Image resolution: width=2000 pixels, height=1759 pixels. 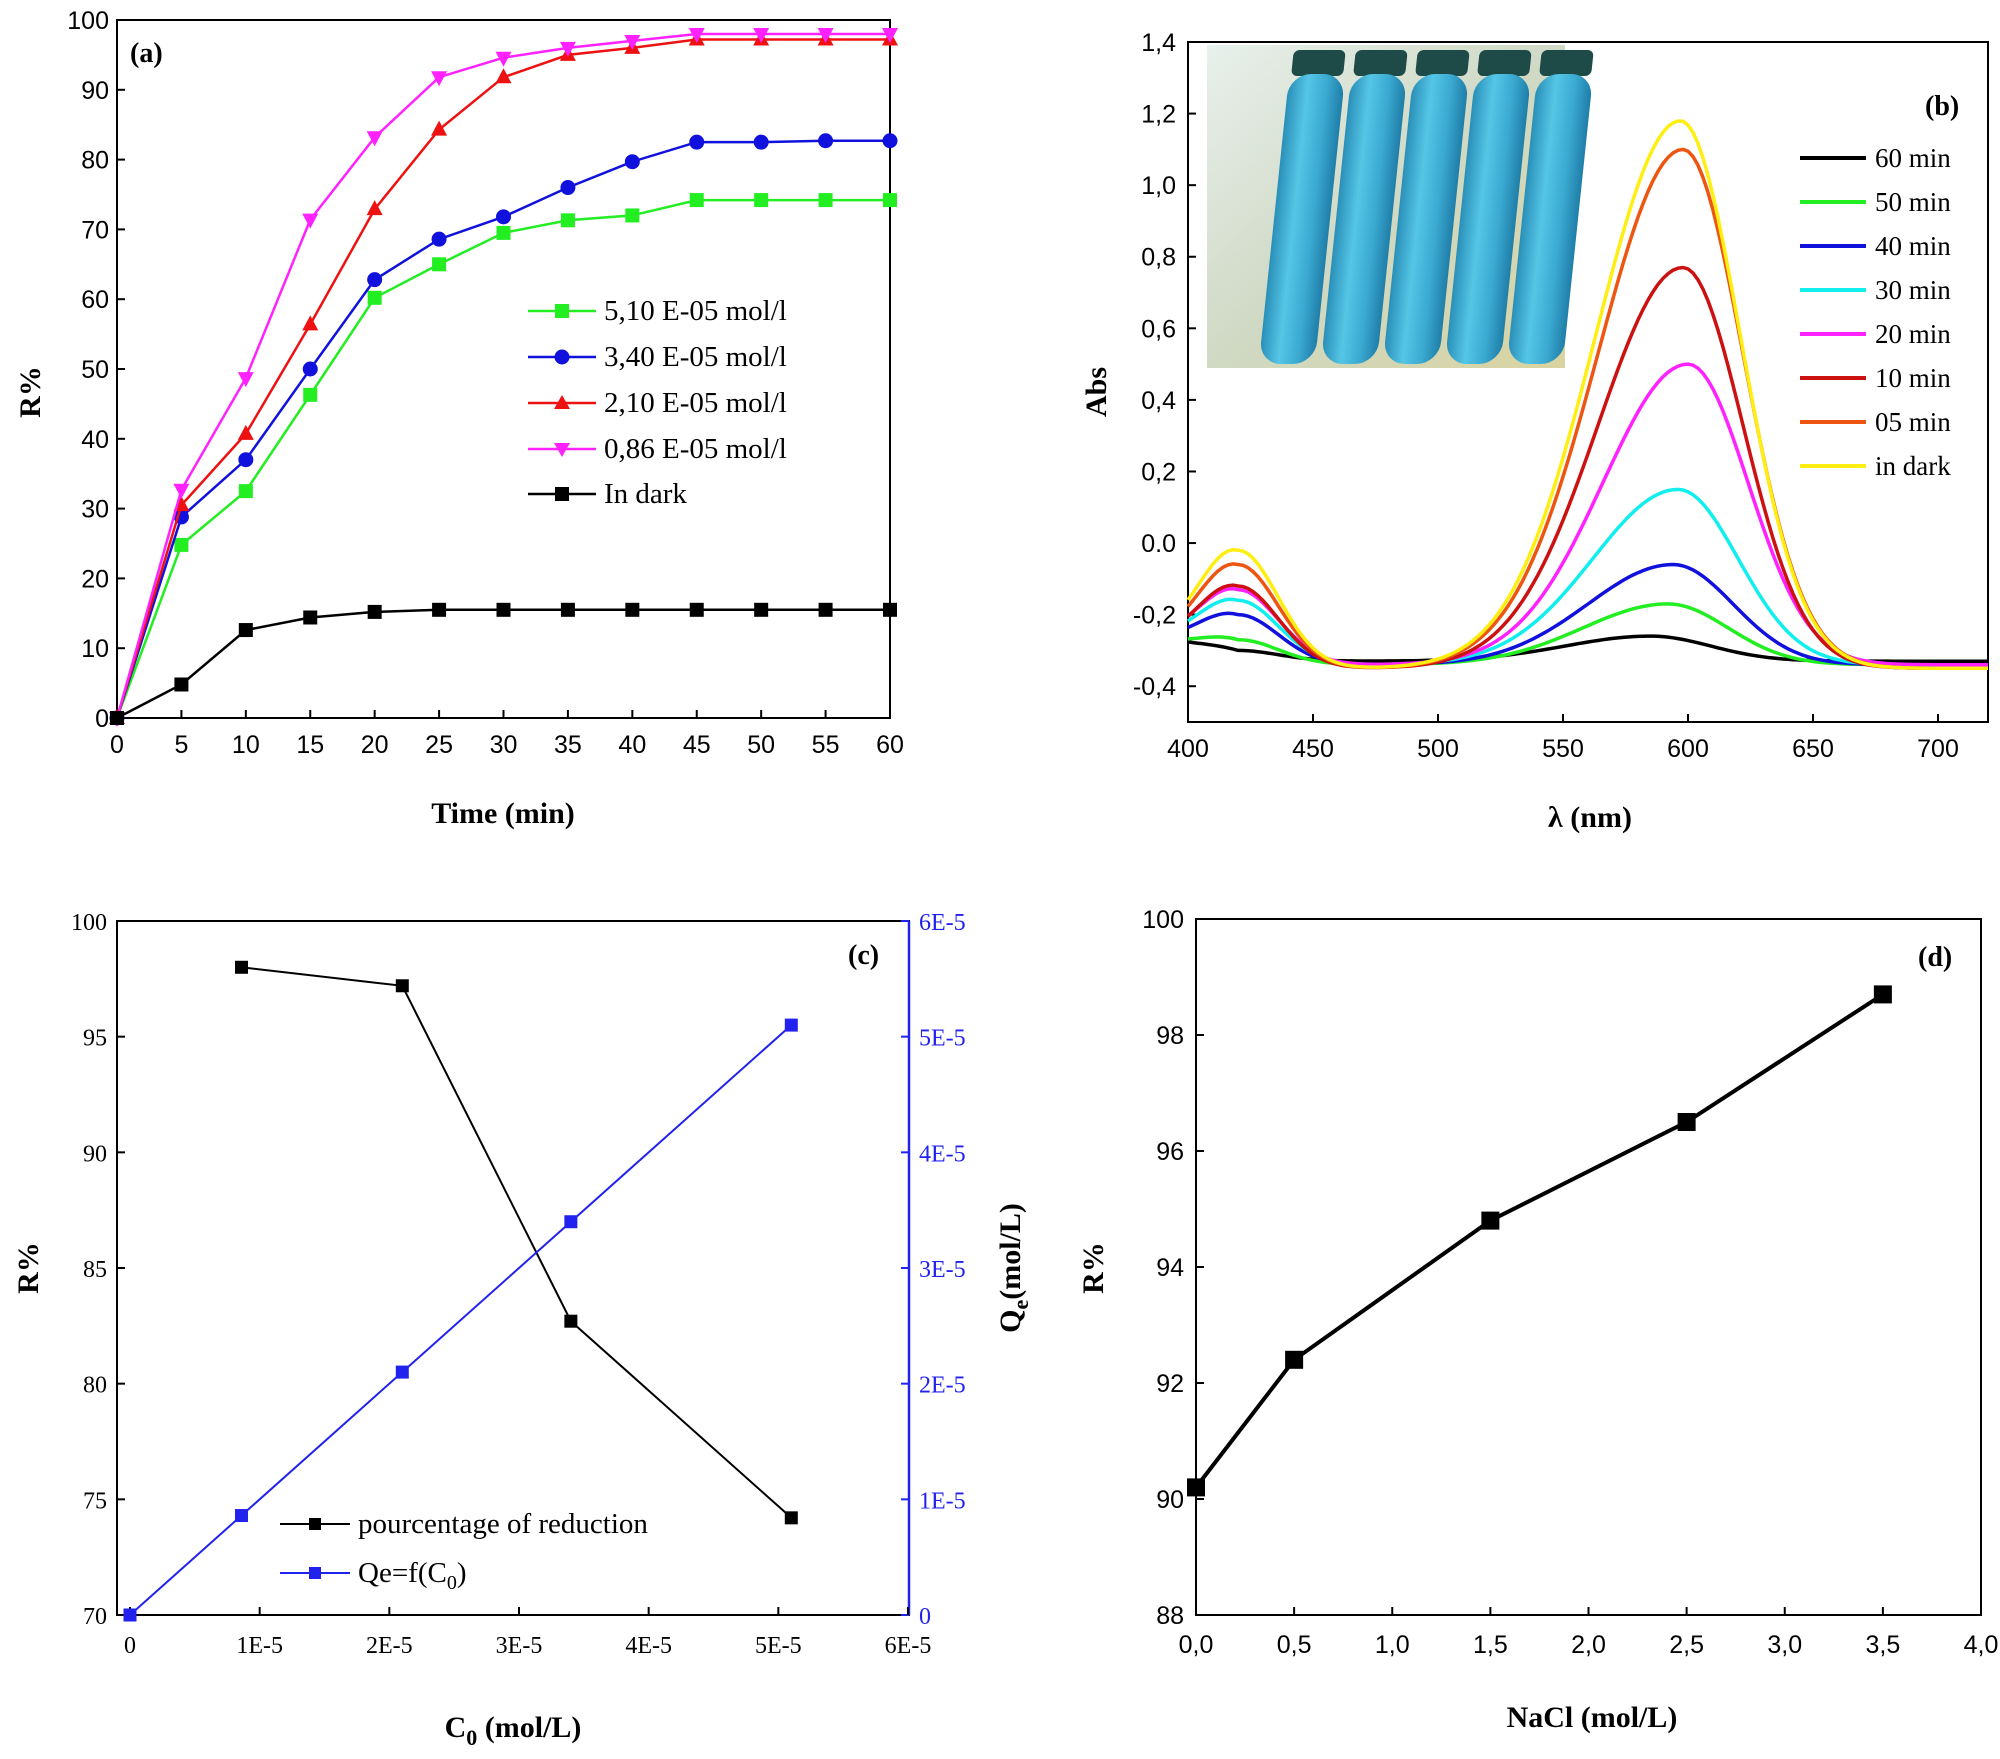 I want to click on x-tick-label: 15, so click(x=310, y=745).